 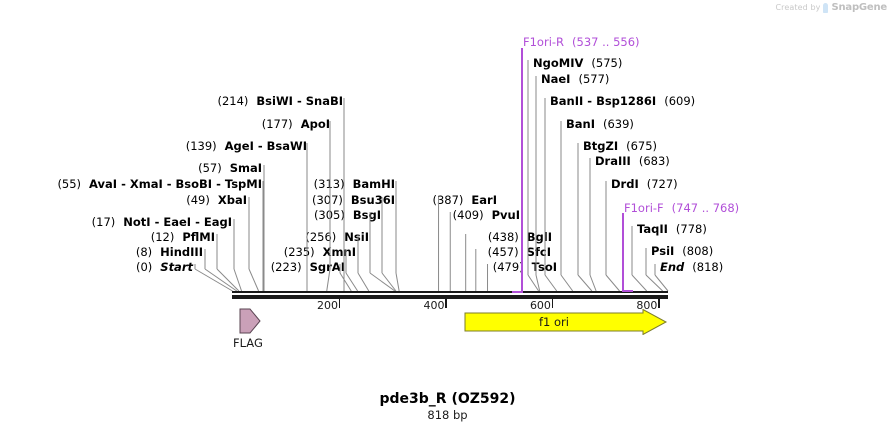 What do you see at coordinates (339, 252) in the screenshot?
I see `enzyme-name: XmnI` at bounding box center [339, 252].